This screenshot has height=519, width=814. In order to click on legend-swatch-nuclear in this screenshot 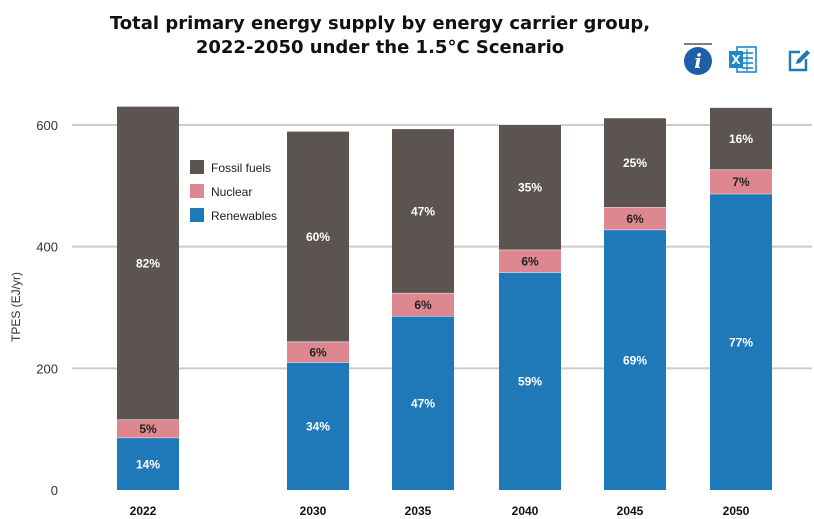, I will do `click(197, 191)`.